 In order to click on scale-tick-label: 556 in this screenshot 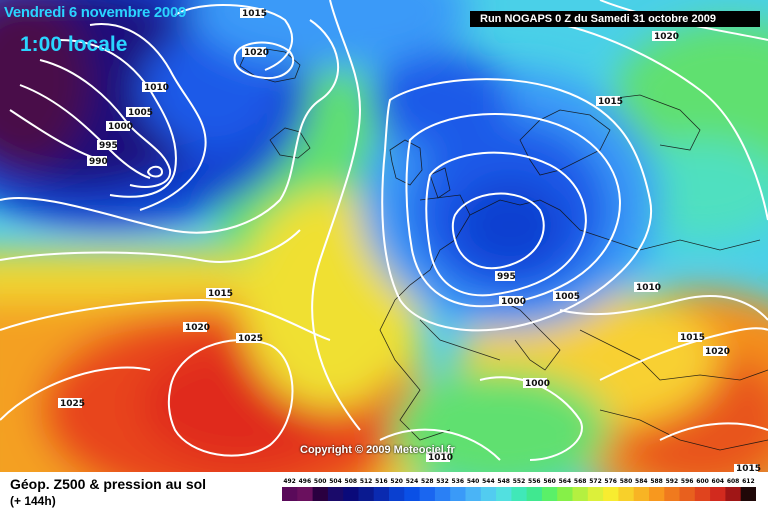, I will do `click(534, 481)`.